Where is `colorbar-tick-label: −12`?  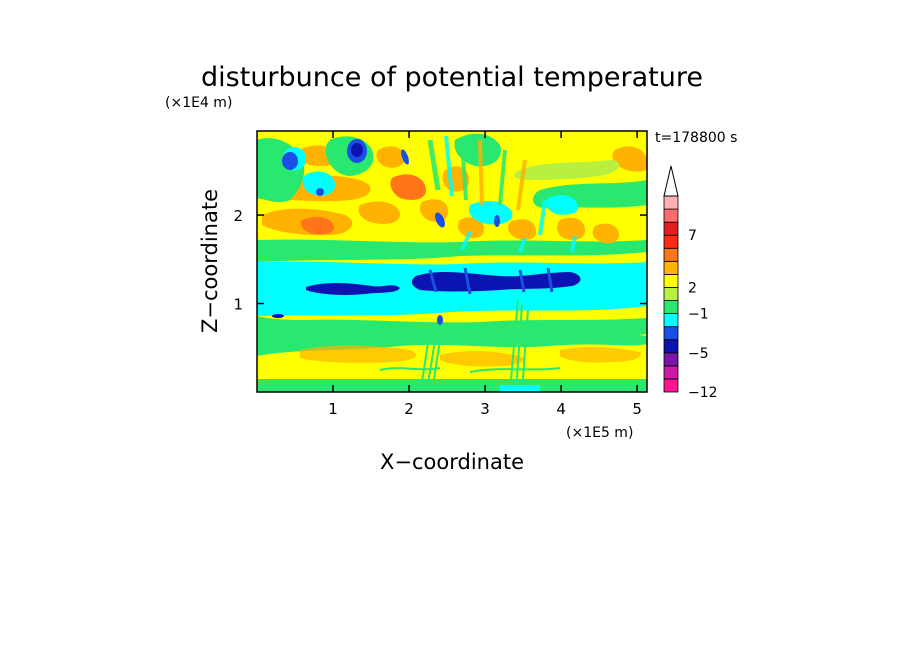 colorbar-tick-label: −12 is located at coordinates (703, 393).